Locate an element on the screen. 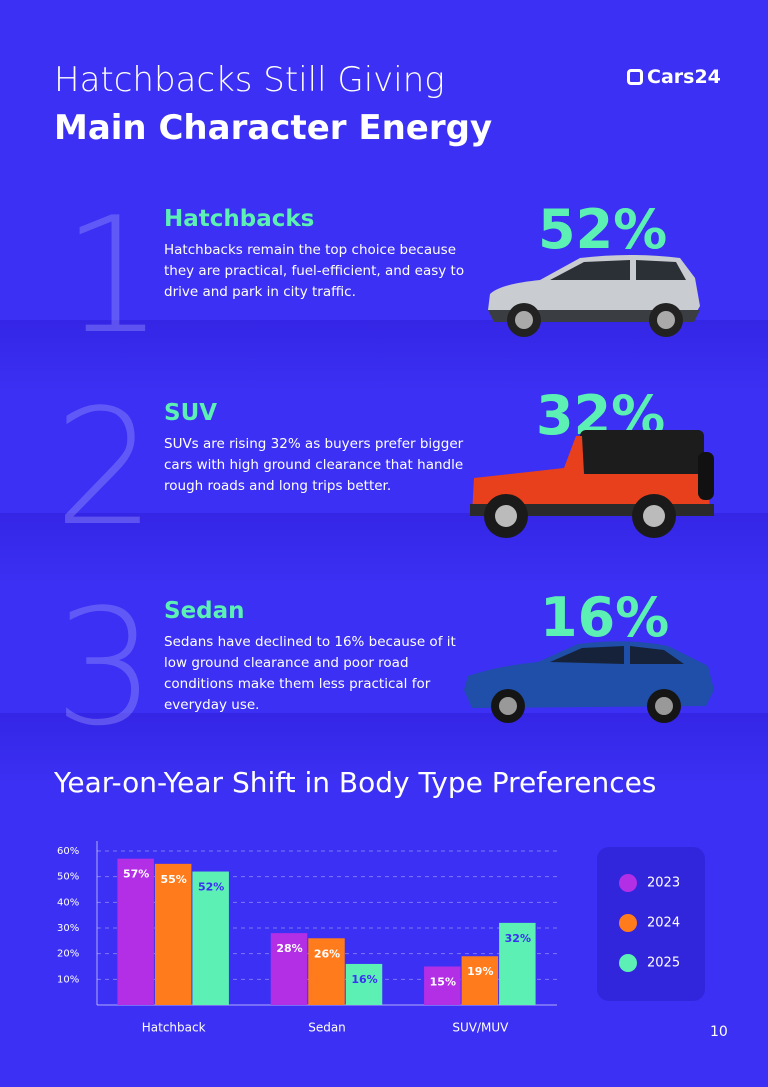 Image resolution: width=768 pixels, height=1087 pixels. logo-text: Cars24 is located at coordinates (684, 77).